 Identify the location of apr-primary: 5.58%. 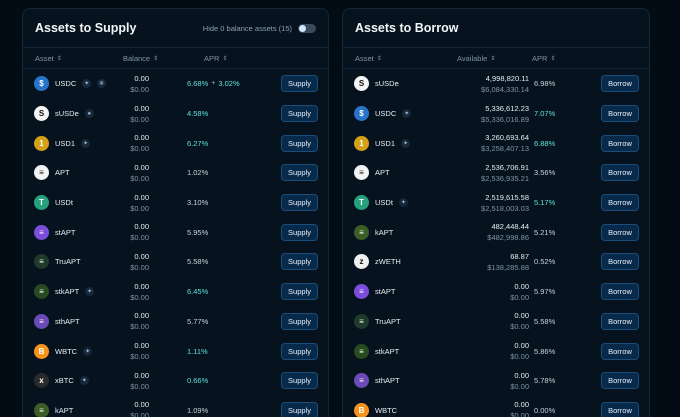
(198, 262).